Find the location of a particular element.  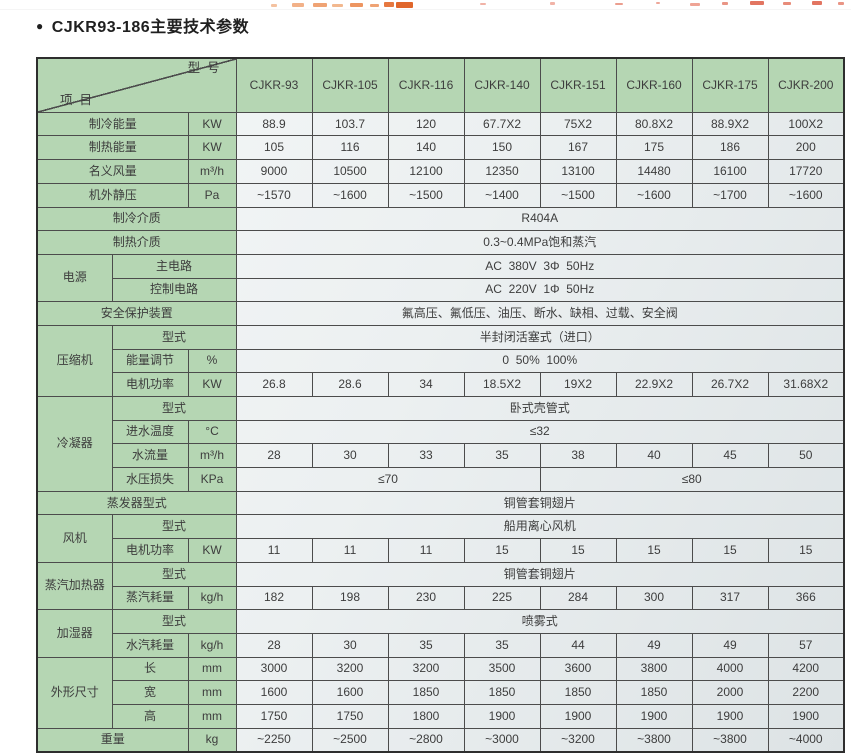

page-title: ● CJKR93-186主要技术参数 is located at coordinates (142, 25).